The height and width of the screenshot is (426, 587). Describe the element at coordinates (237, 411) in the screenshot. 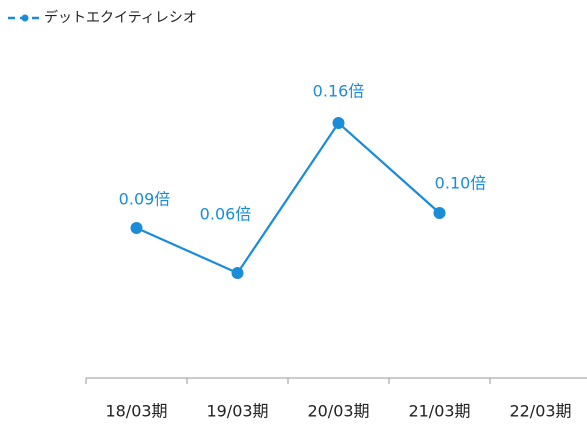

I see `x-tick-label: 19/03期` at that location.